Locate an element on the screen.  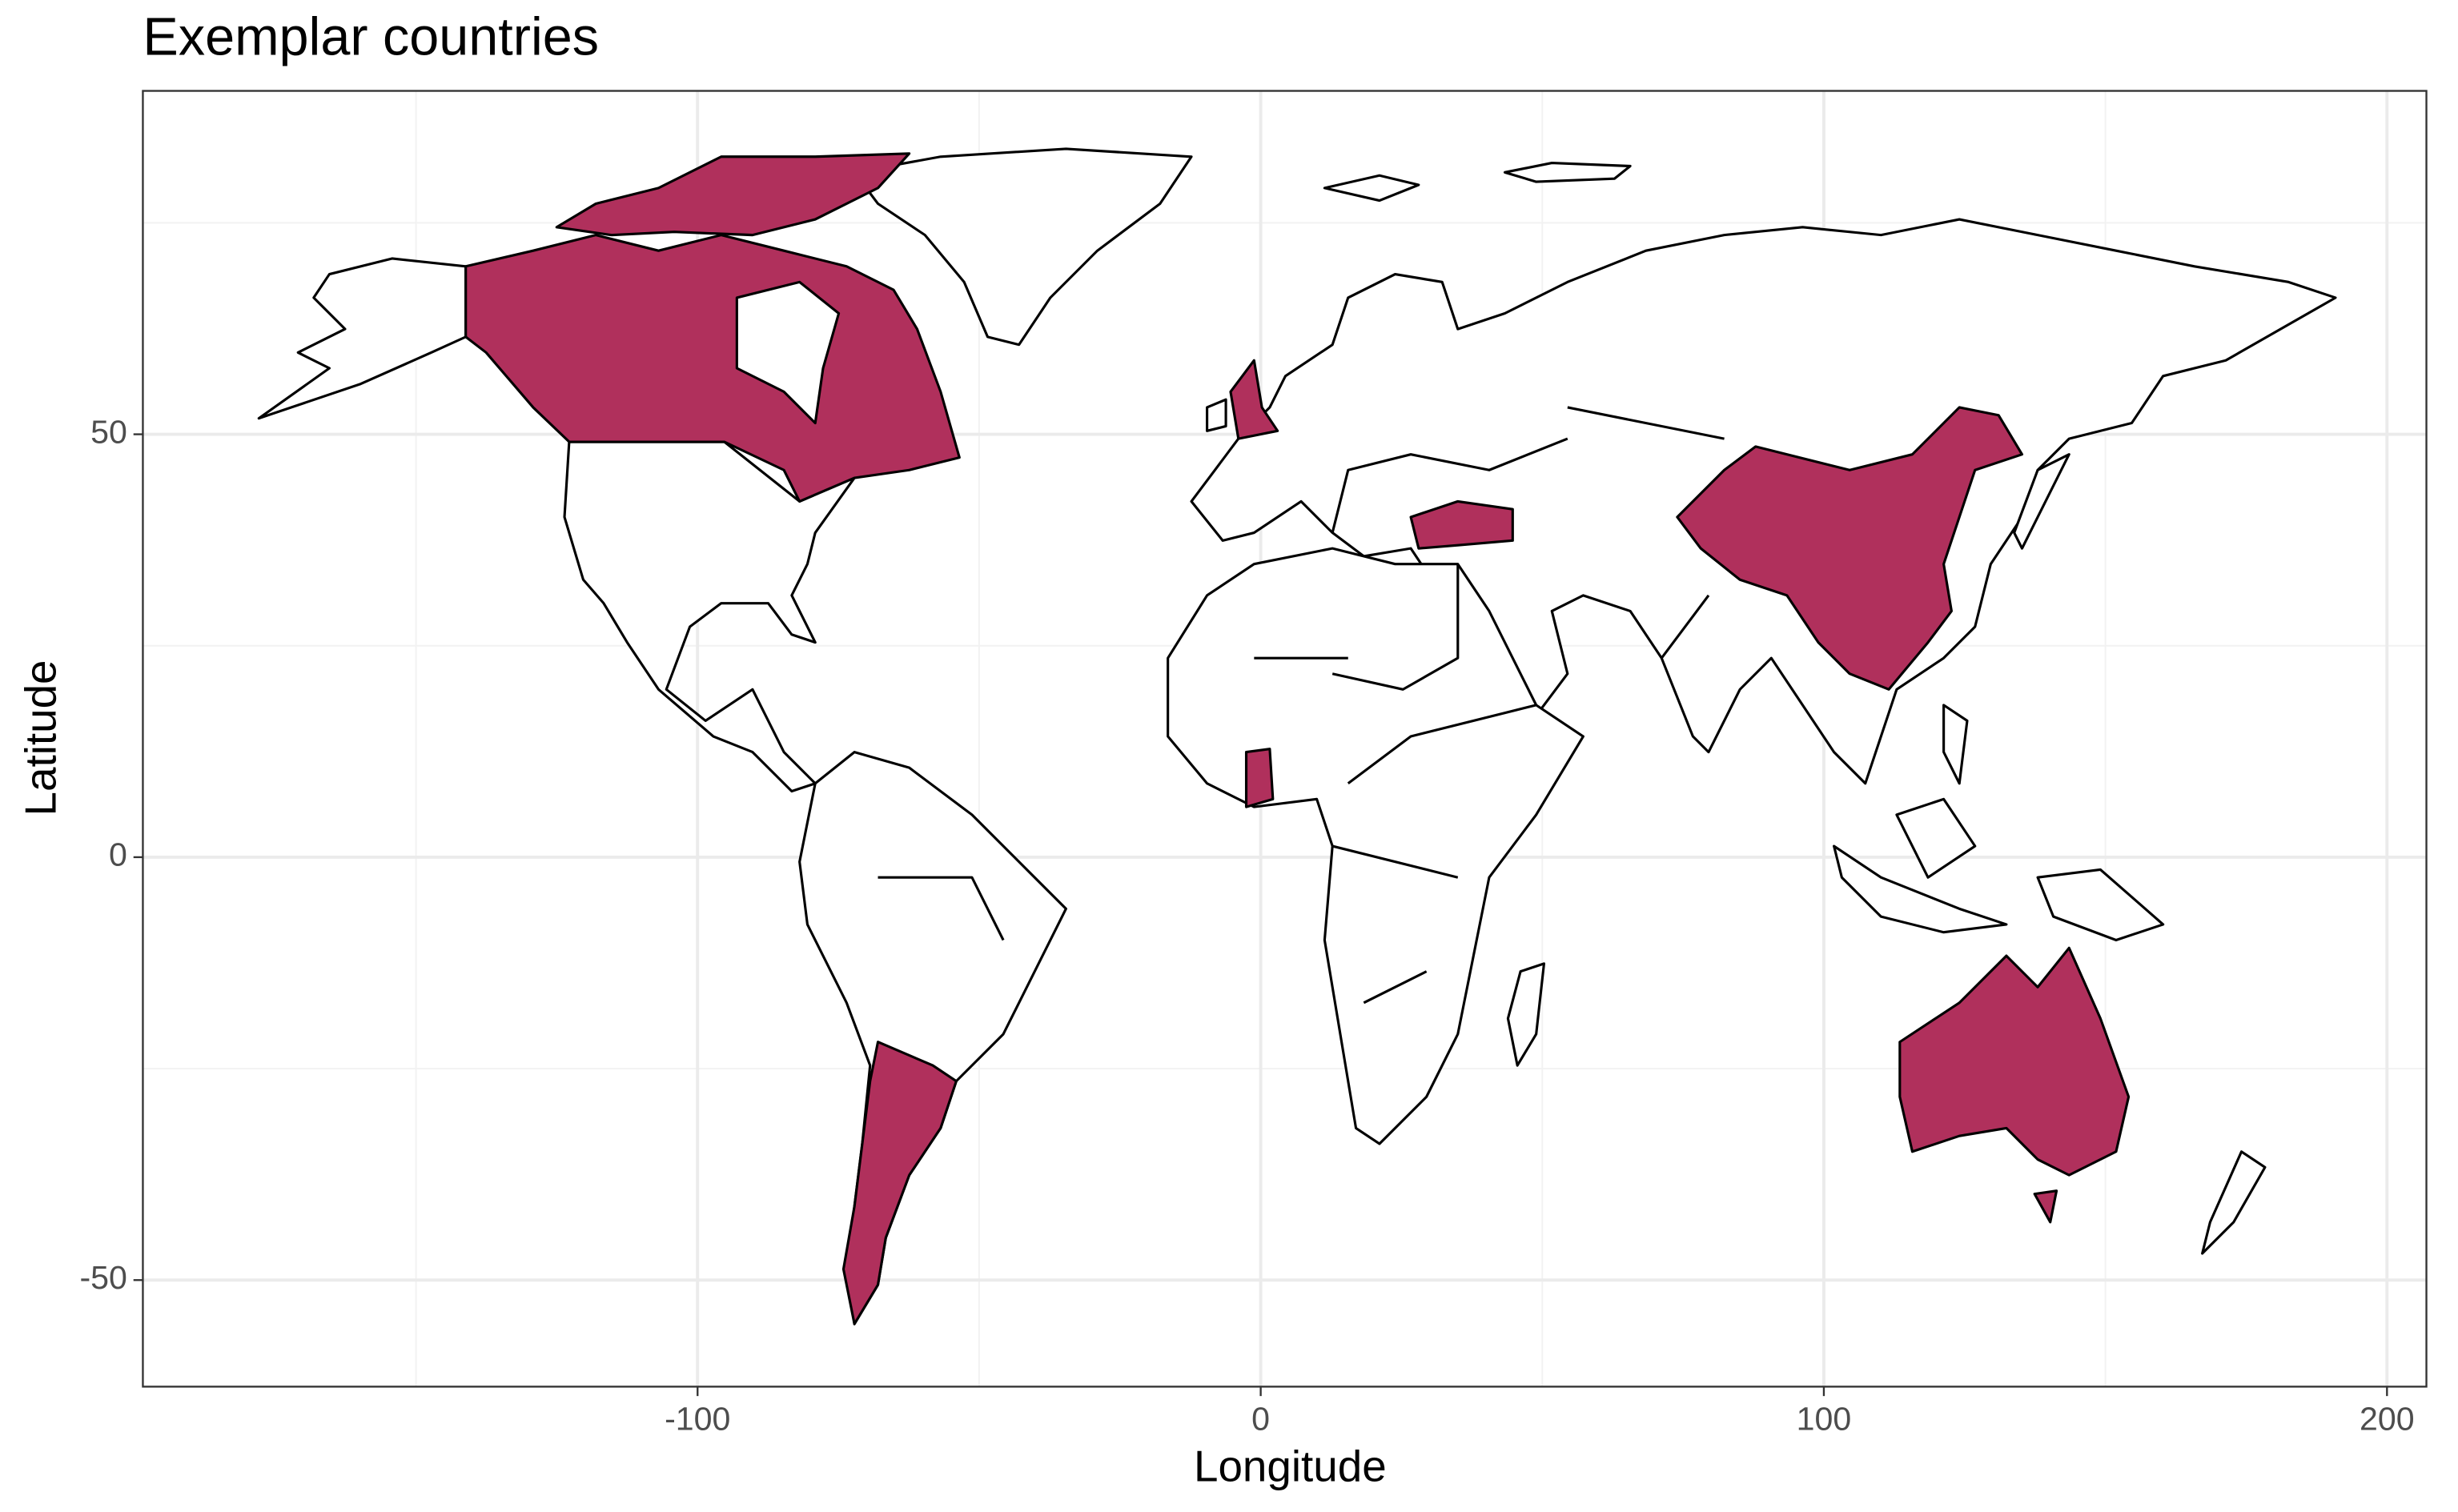
y-tick-label: -50 is located at coordinates (103, 1277).